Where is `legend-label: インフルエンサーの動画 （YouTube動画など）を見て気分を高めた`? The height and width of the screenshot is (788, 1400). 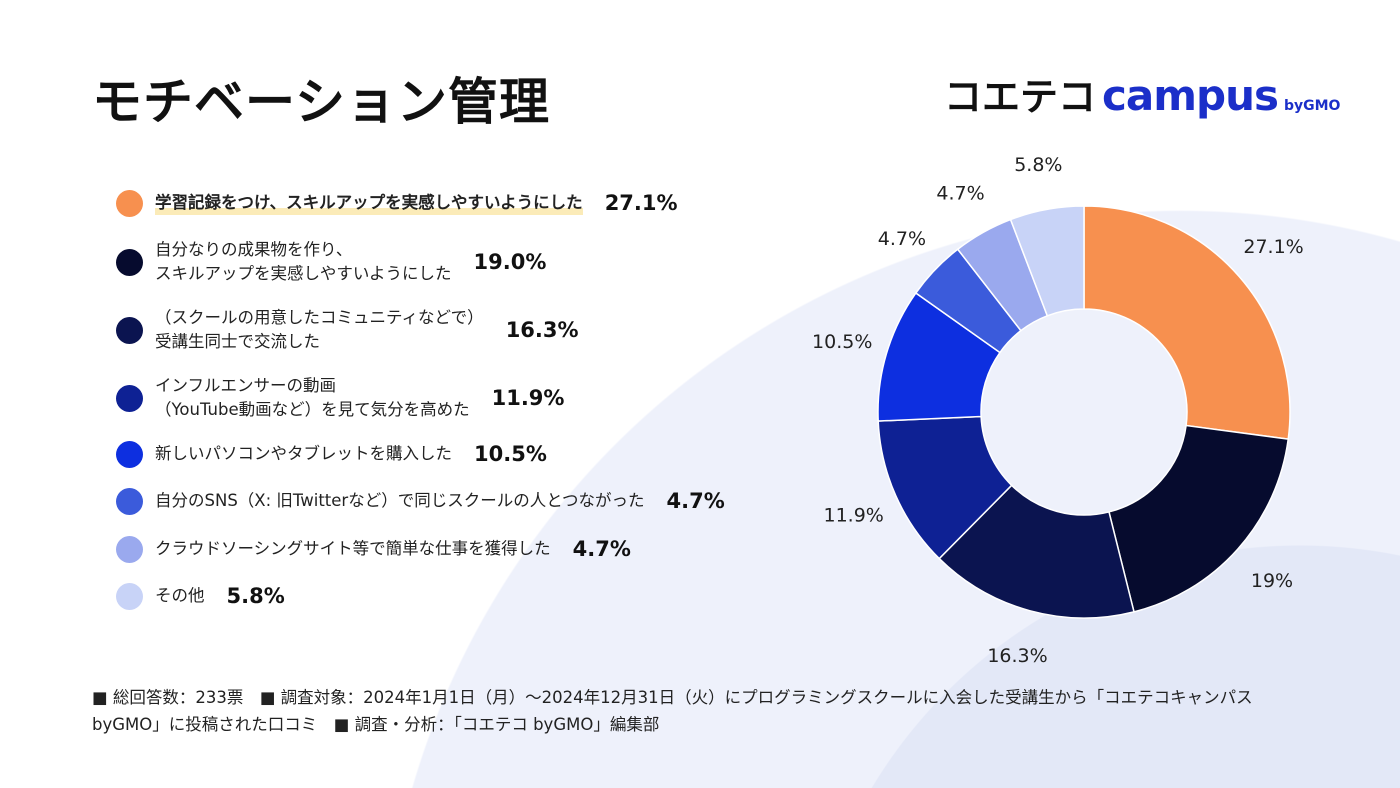 legend-label: インフルエンサーの動画 （YouTube動画など）を見て気分を高めた is located at coordinates (312, 397).